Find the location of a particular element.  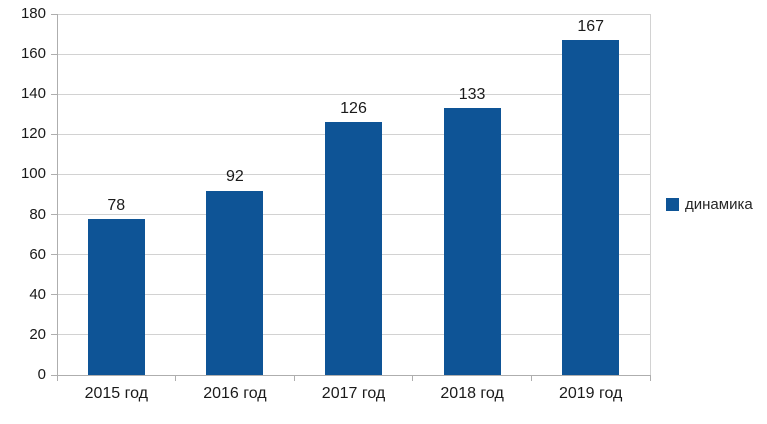

x-category-label: 2015 год is located at coordinates (116, 393).